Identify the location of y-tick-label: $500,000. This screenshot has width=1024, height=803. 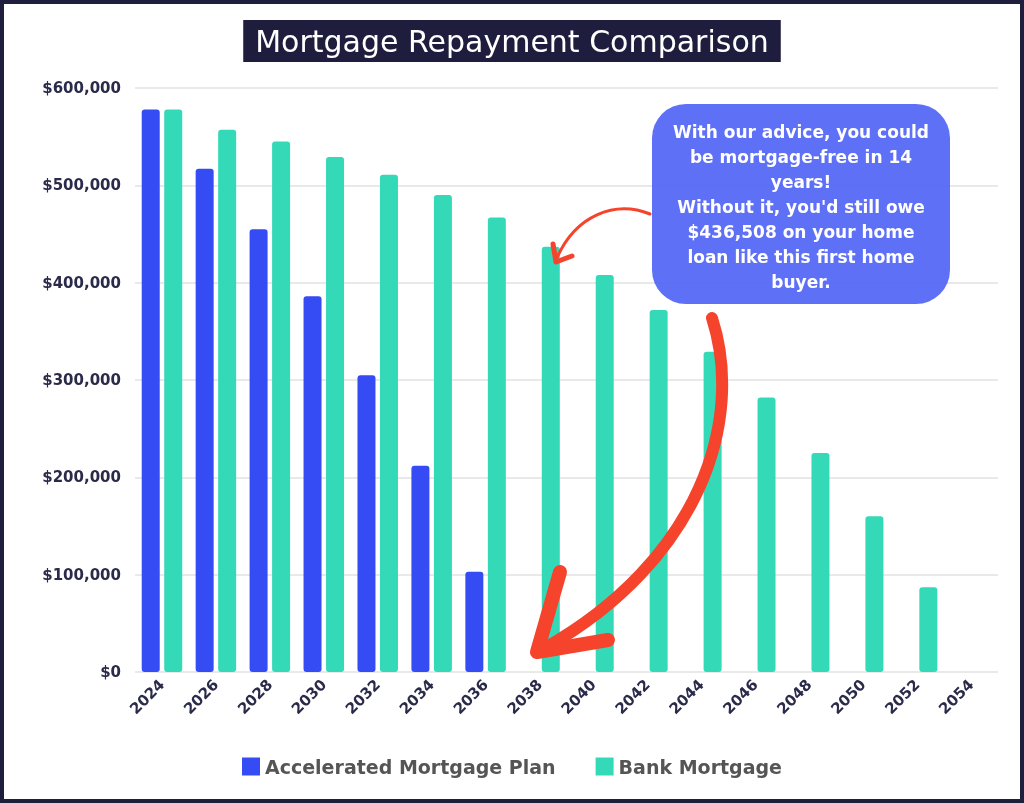
(81, 185).